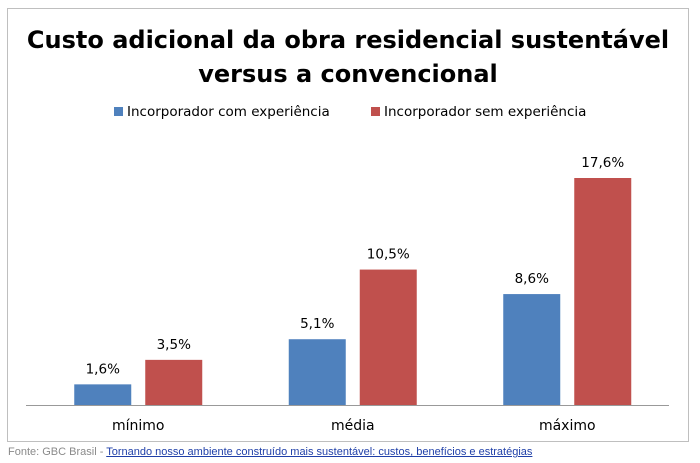  What do you see at coordinates (57, 452) in the screenshot?
I see `source-prefix: Fonte: GBC Brasil -` at bounding box center [57, 452].